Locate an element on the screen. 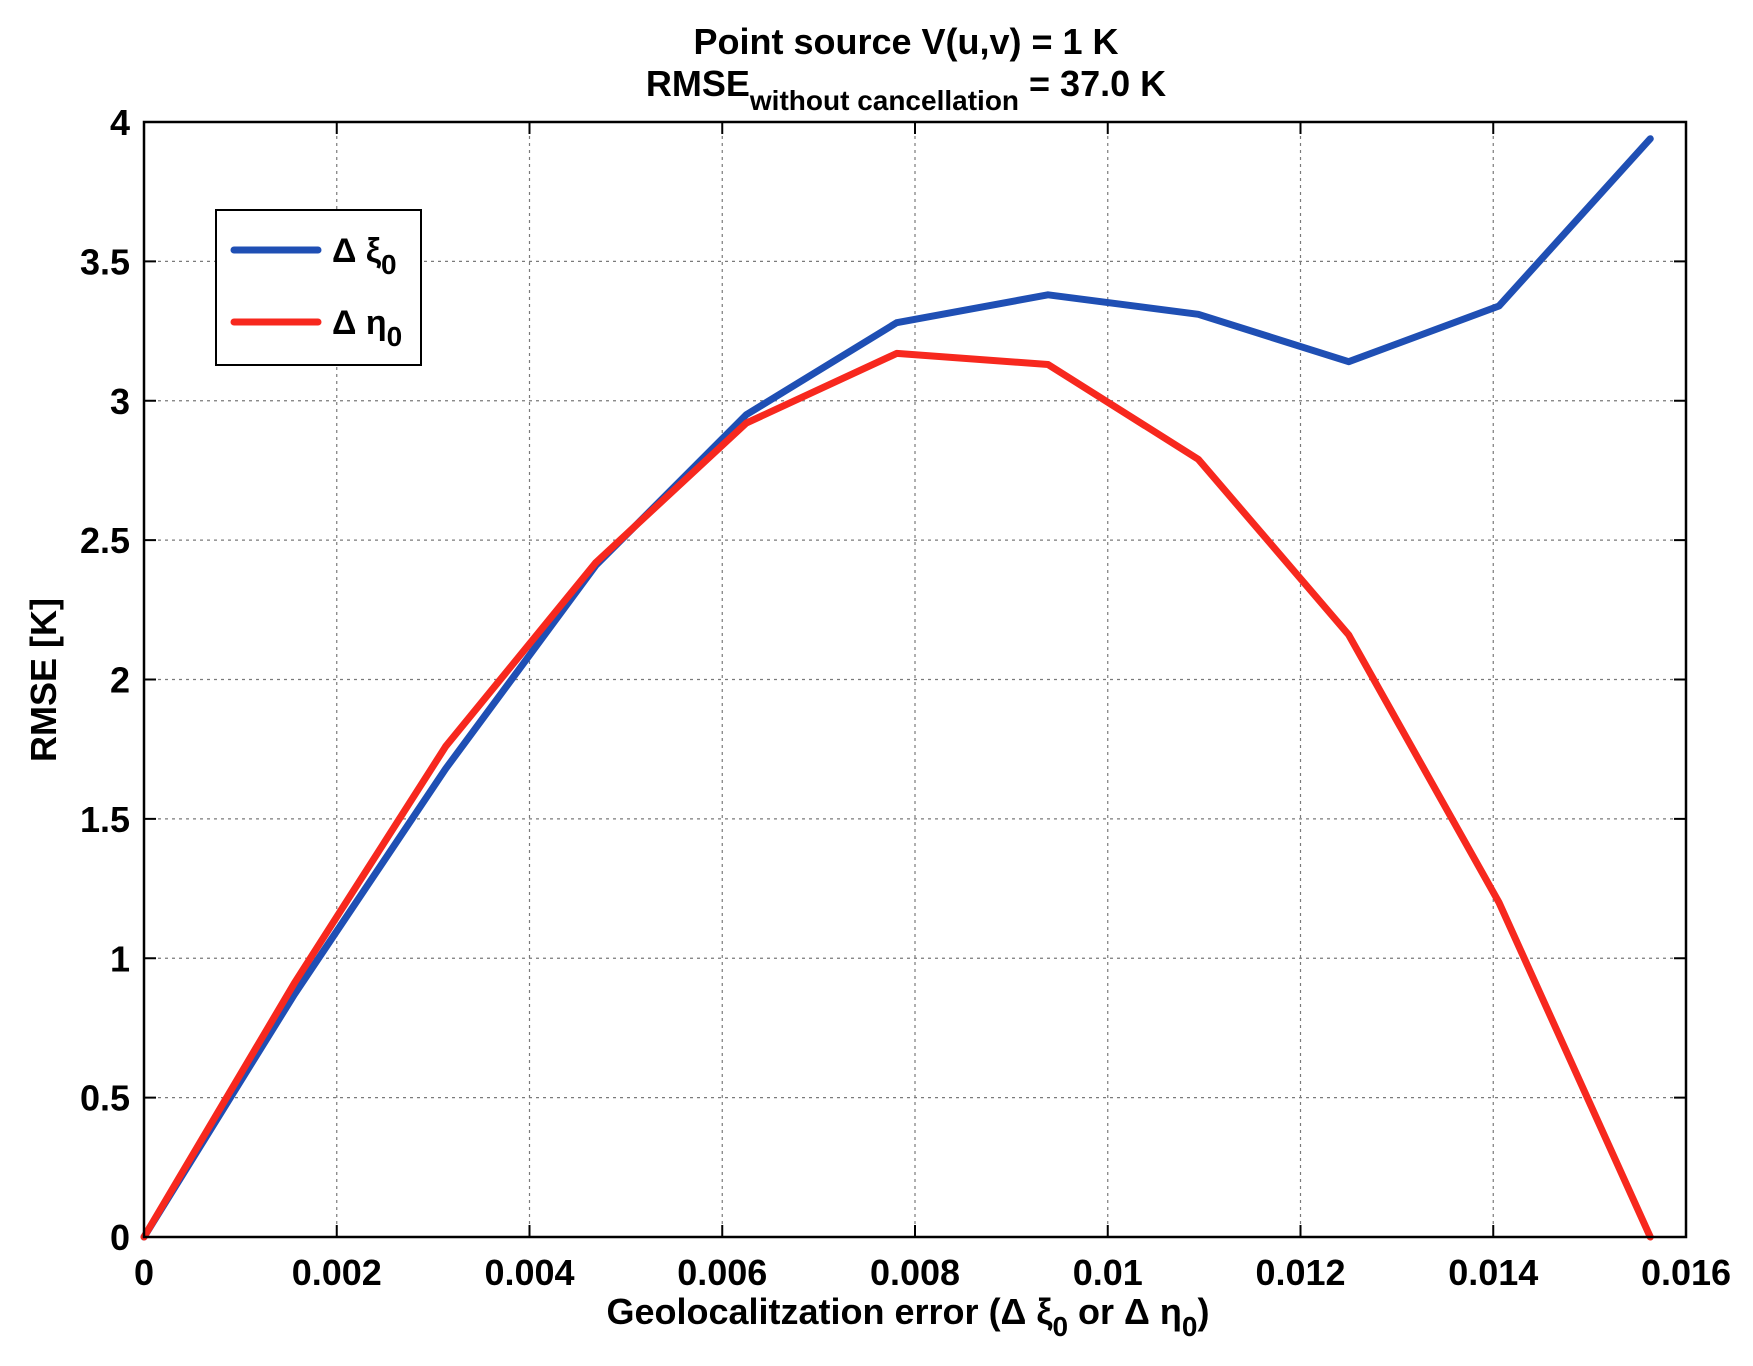 This screenshot has width=1753, height=1366. x-tick-label: 0.014 is located at coordinates (1493, 1272).